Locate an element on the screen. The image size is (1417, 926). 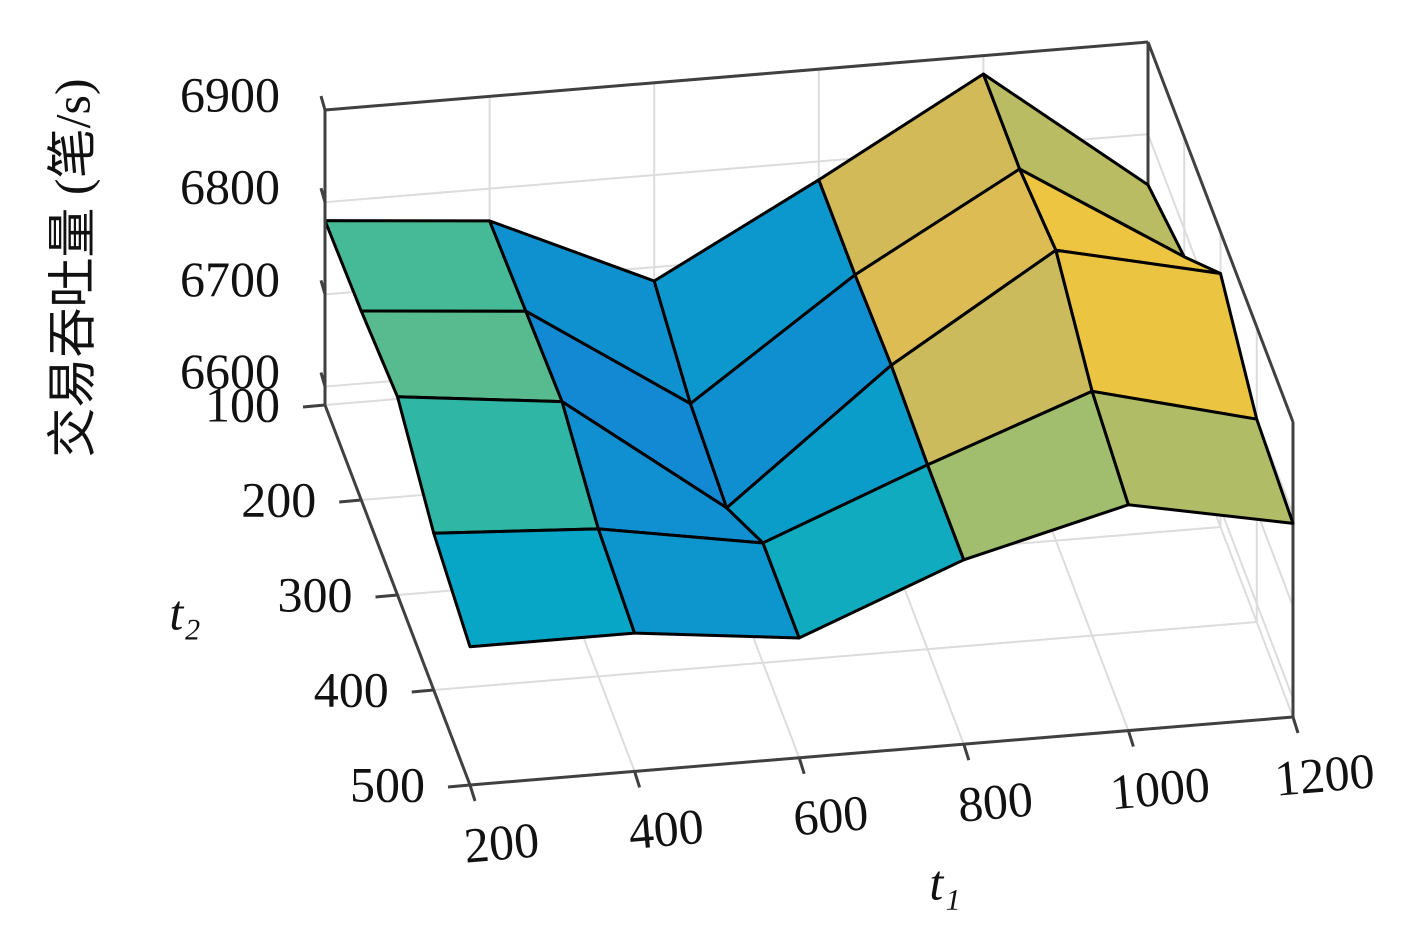
y-tick-label: 400 is located at coordinates (351, 689).